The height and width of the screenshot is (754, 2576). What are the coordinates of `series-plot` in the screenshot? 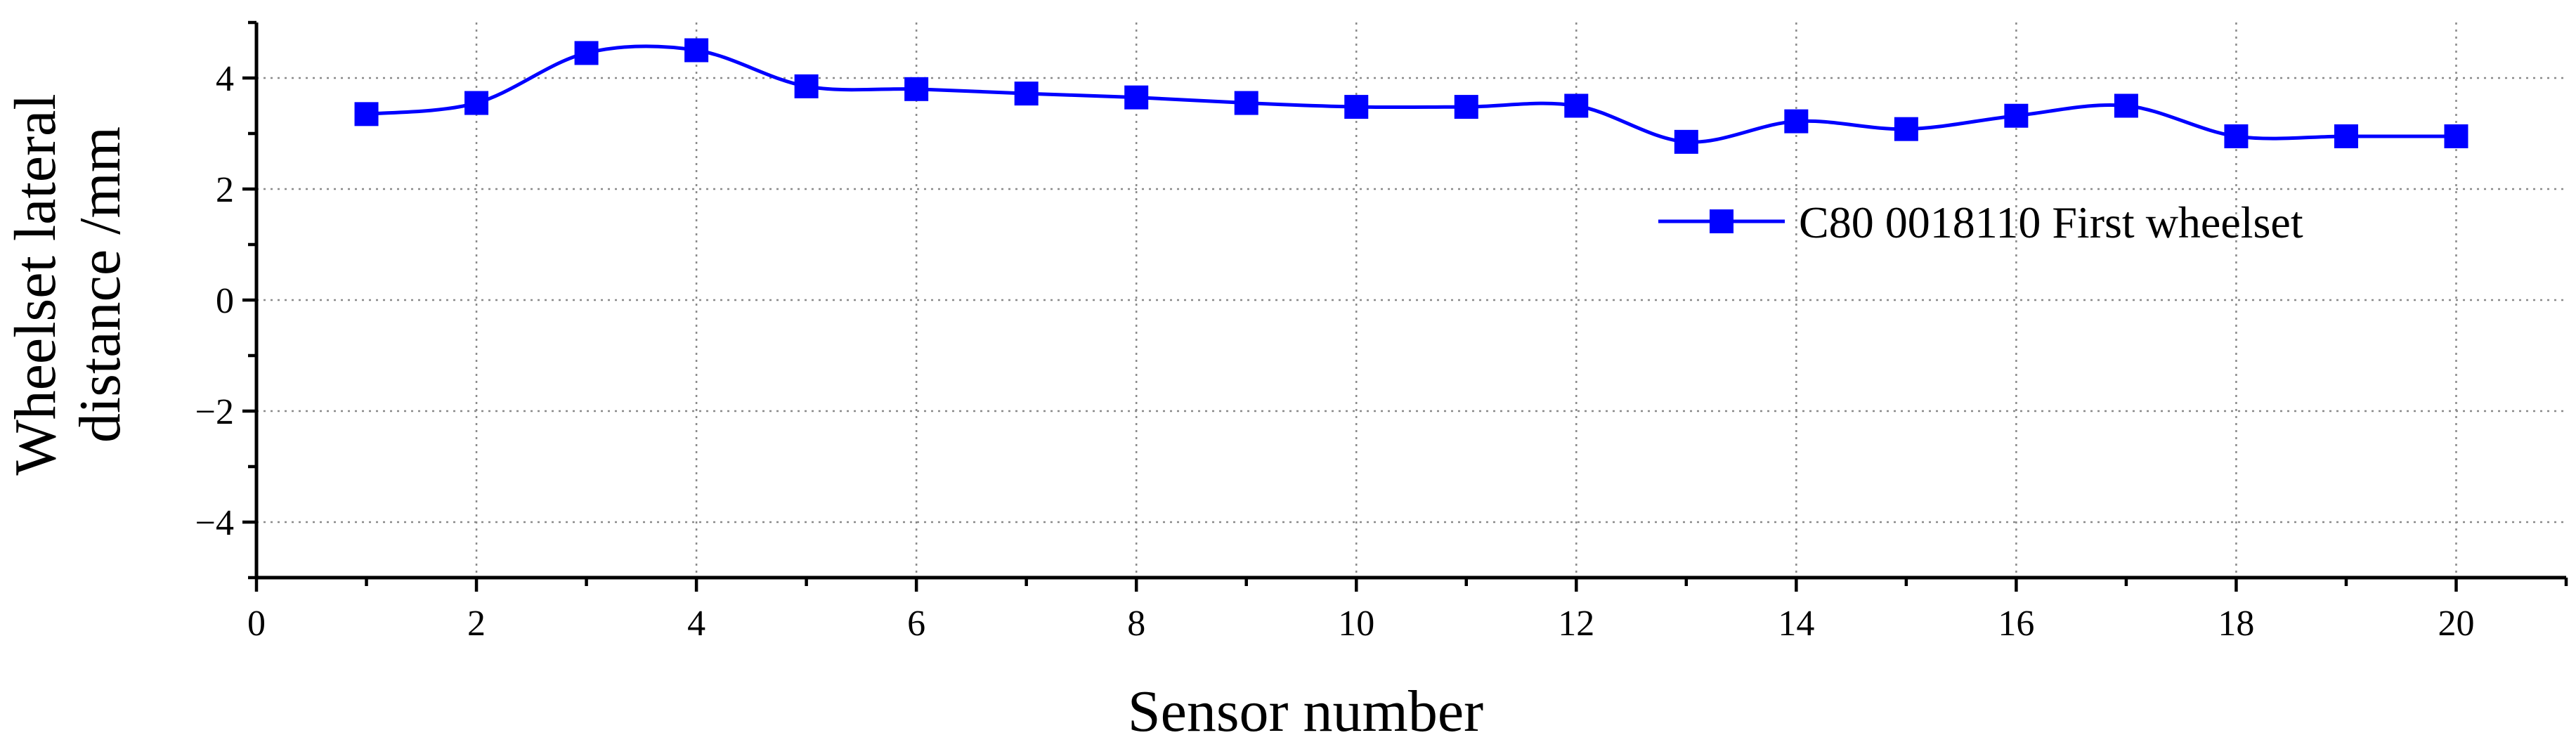 It's located at (1411, 96).